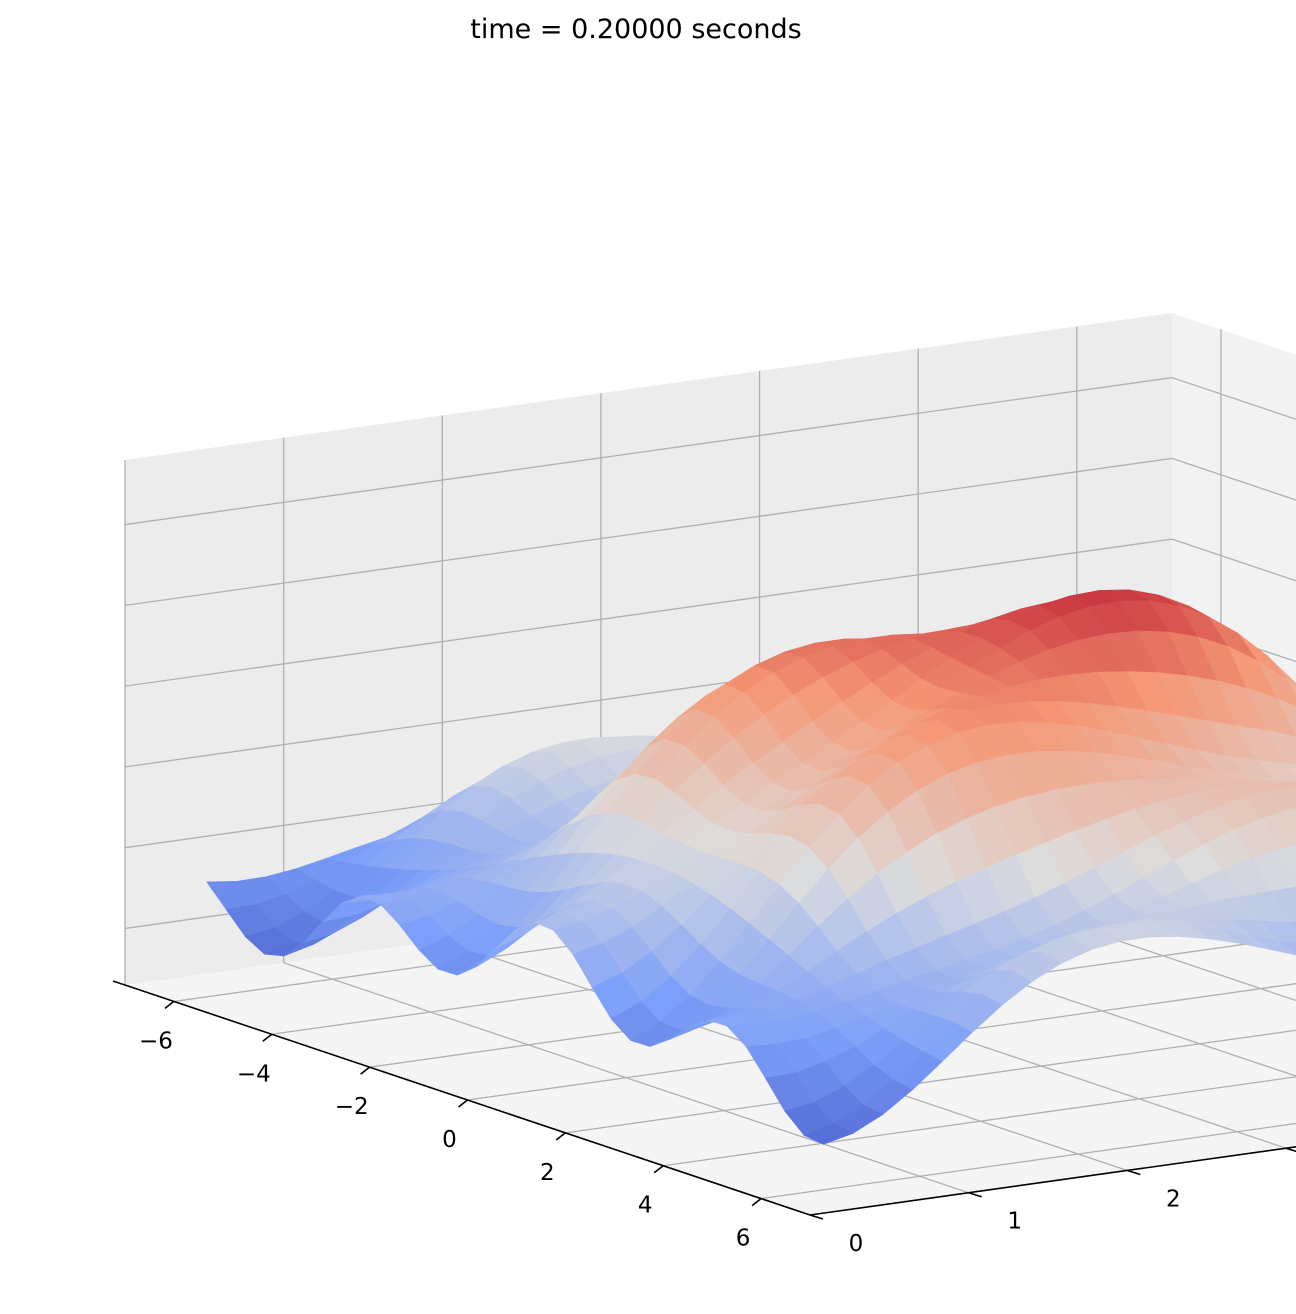 This screenshot has height=1314, width=1296. I want to click on y-tick-label: 2, so click(1173, 1199).